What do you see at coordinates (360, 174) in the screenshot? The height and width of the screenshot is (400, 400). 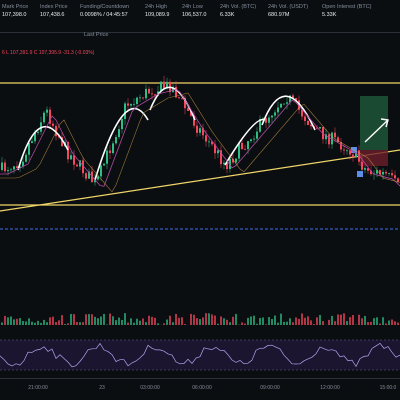 I see `marker` at bounding box center [360, 174].